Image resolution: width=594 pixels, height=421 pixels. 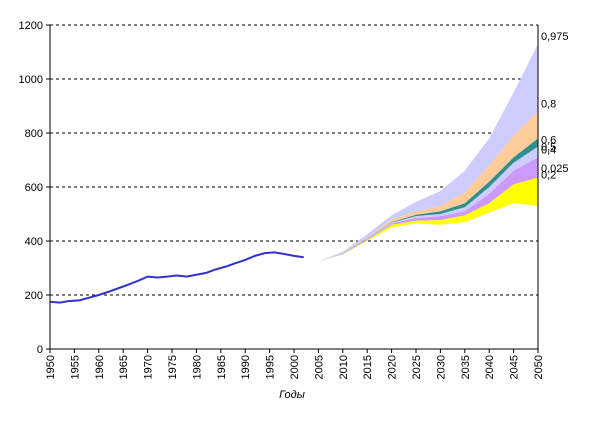 What do you see at coordinates (555, 37) in the screenshot?
I see `quantile-label-0-975: 0,975` at bounding box center [555, 37].